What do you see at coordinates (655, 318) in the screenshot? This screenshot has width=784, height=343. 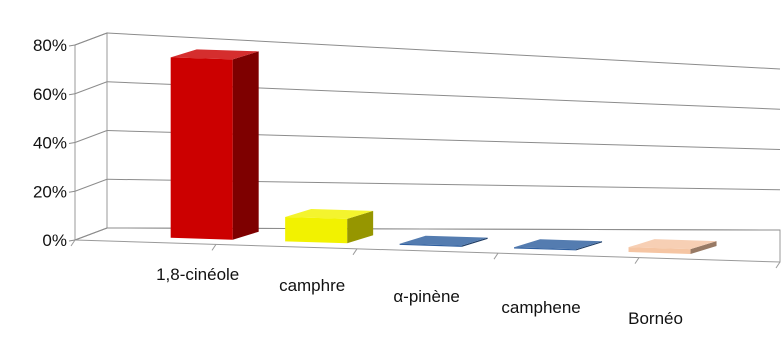 I see `x-tick-label: Bornéo` at bounding box center [655, 318].